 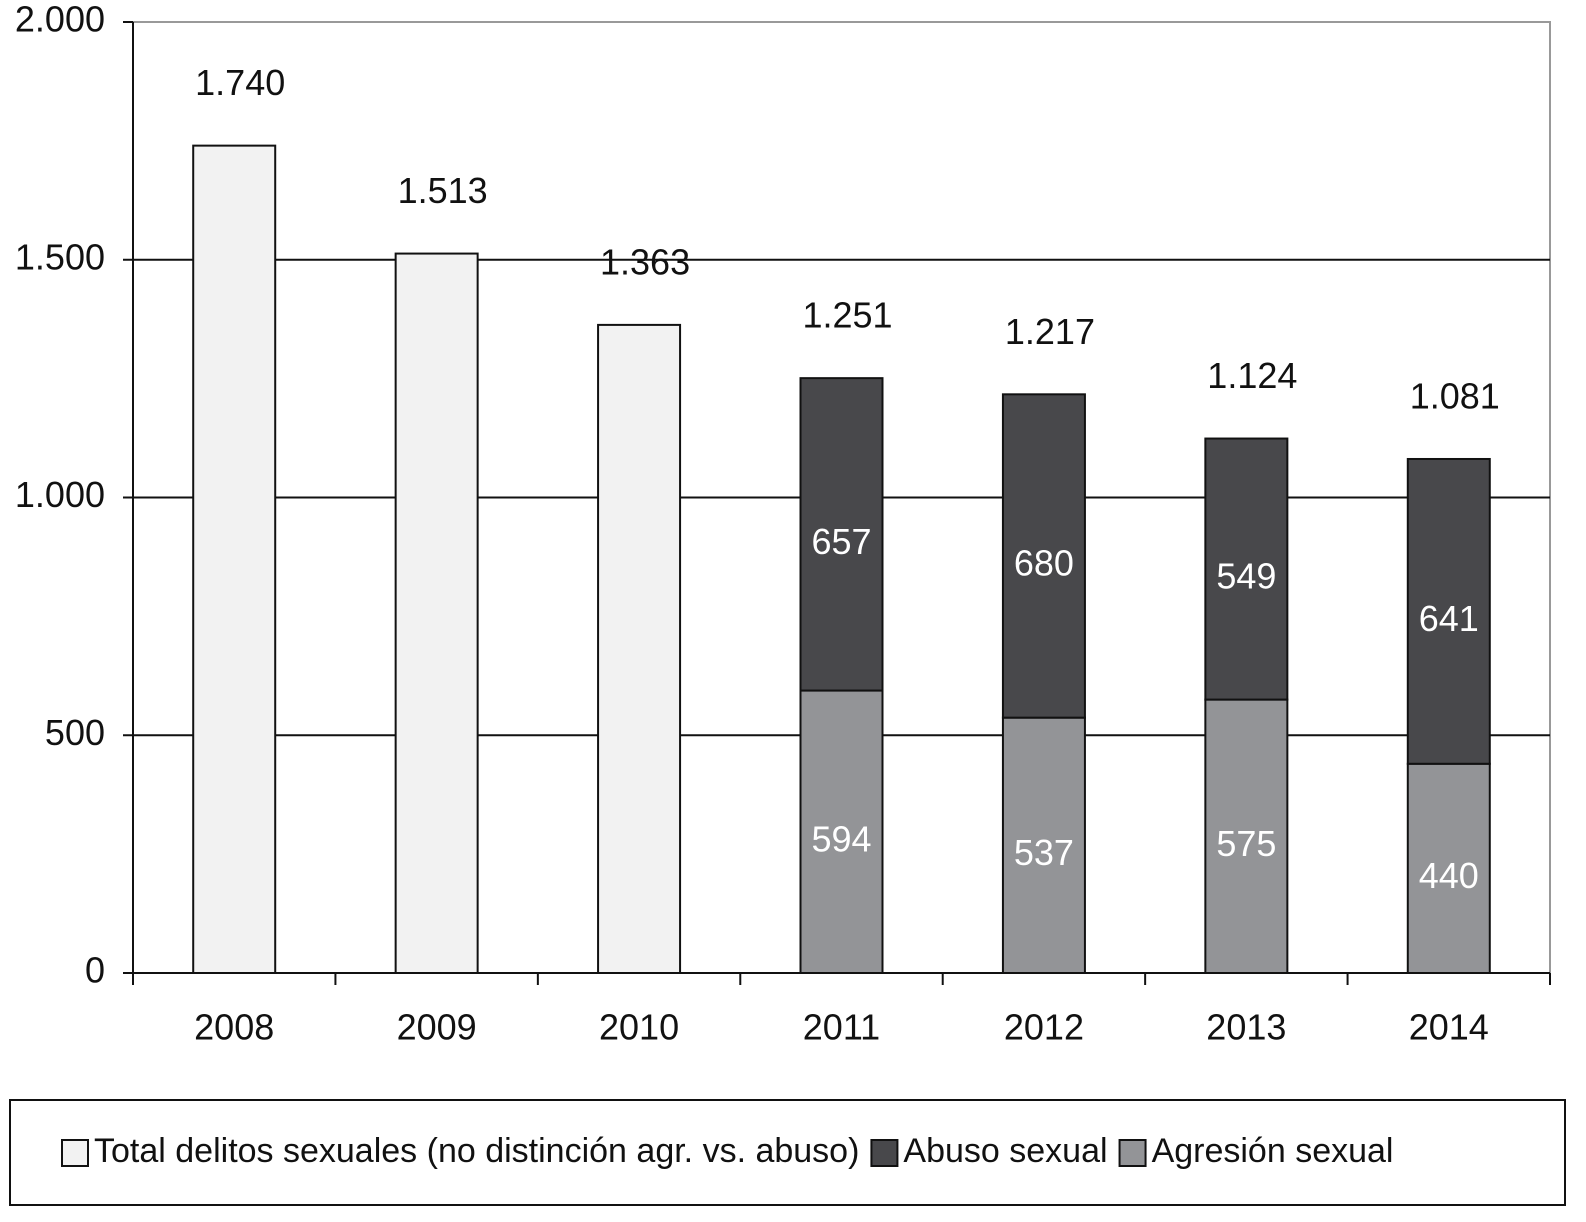 I want to click on y-tick-label: 0, so click(x=95, y=970).